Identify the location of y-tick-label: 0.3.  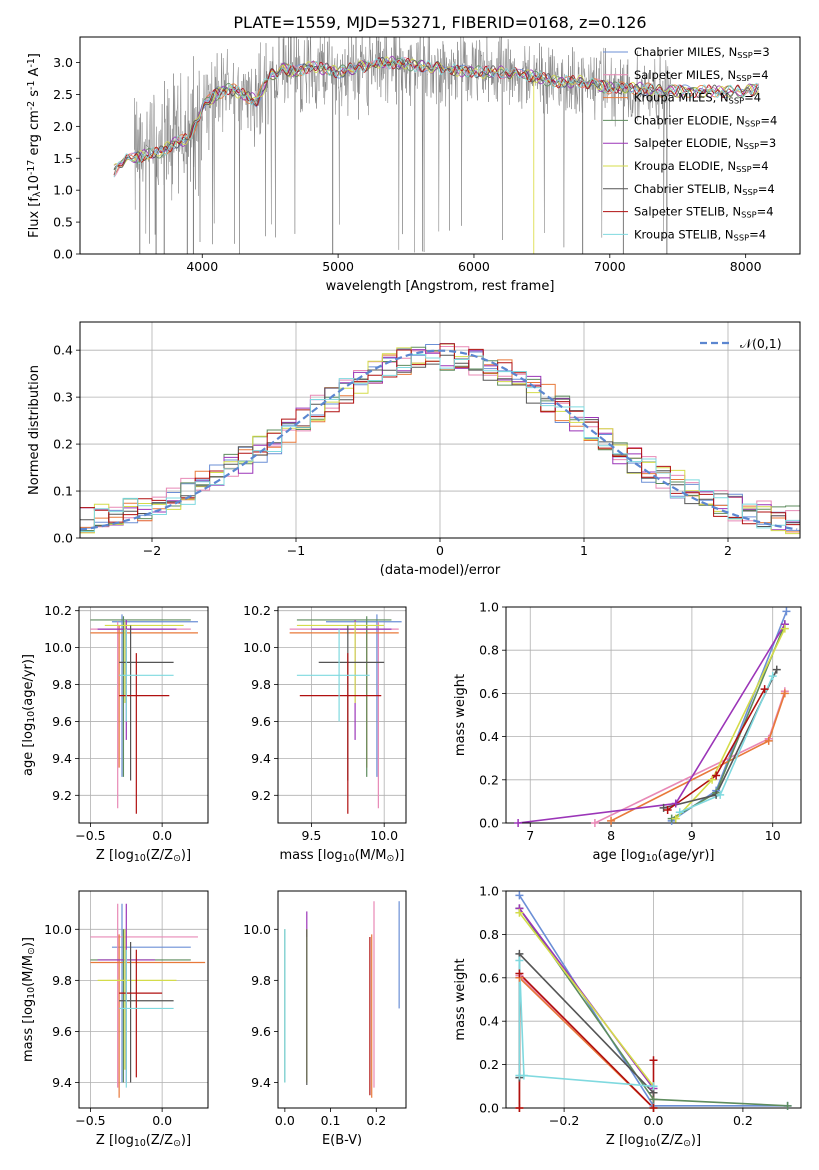
(63, 397).